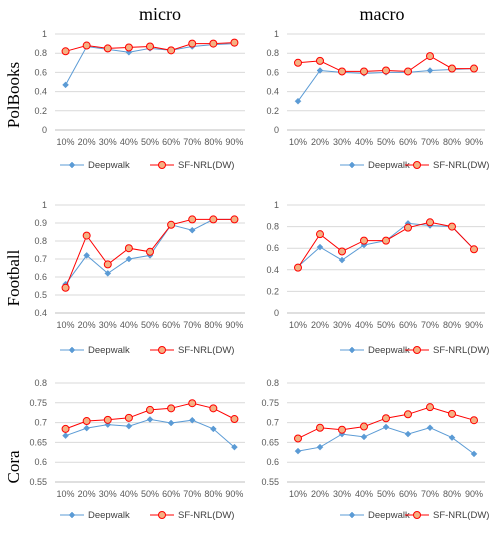  Describe the element at coordinates (40, 72) in the screenshot. I see `y-tick-label: 0.6` at that location.